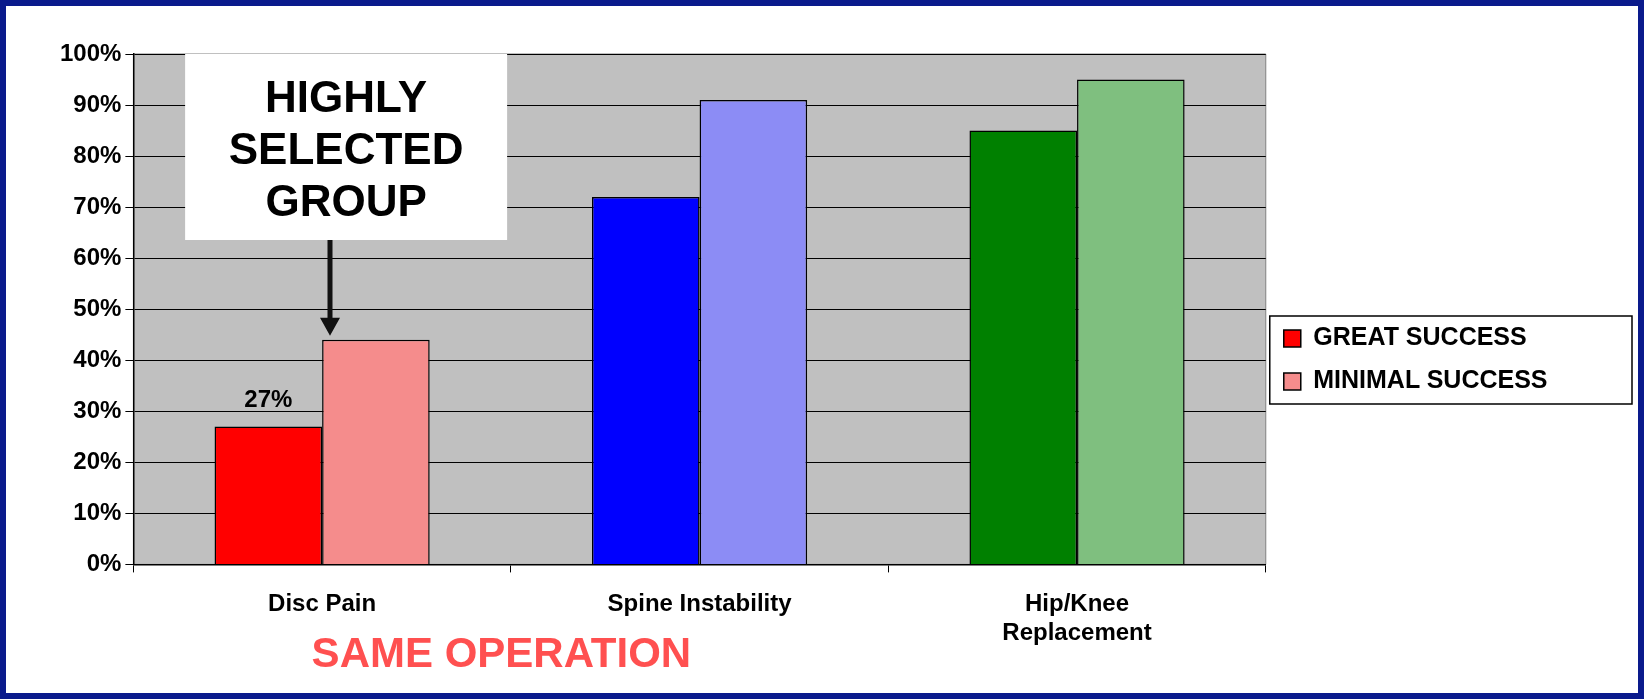 This screenshot has width=1644, height=699. I want to click on y-tick-label: 100%, so click(90, 52).